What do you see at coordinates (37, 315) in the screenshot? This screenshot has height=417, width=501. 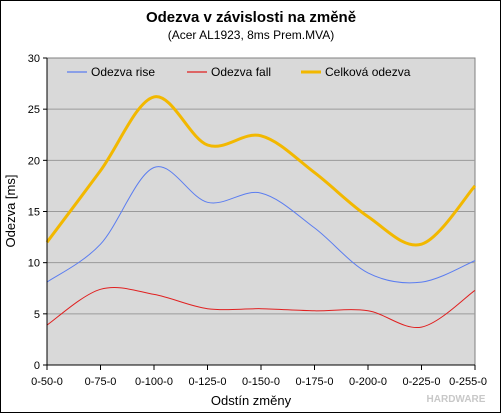 I see `y-tick-label: 5` at bounding box center [37, 315].